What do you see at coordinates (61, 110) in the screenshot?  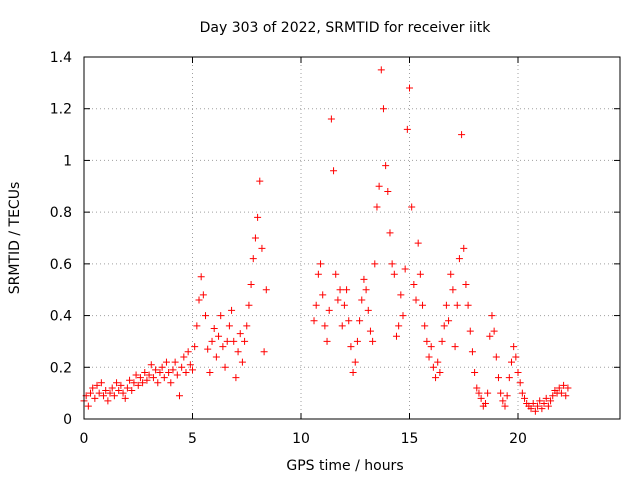 I see `y-tick-label: 1.2` at bounding box center [61, 110].